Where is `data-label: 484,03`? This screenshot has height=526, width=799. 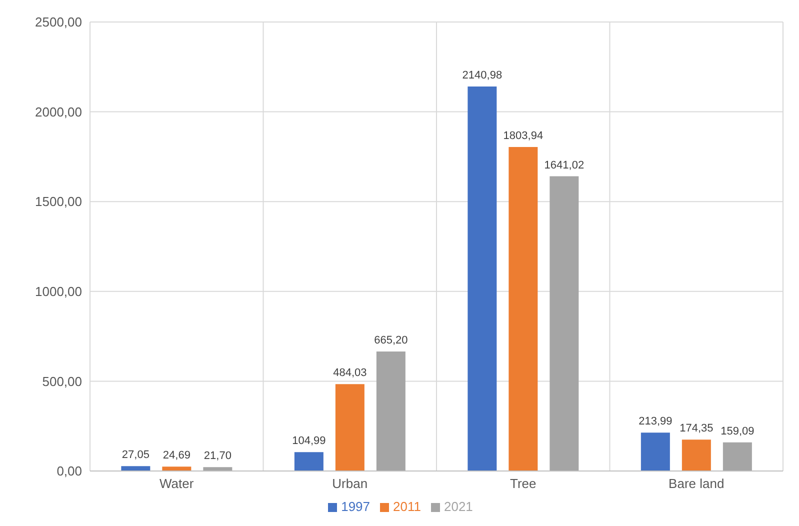
data-label: 484,03 is located at coordinates (350, 373).